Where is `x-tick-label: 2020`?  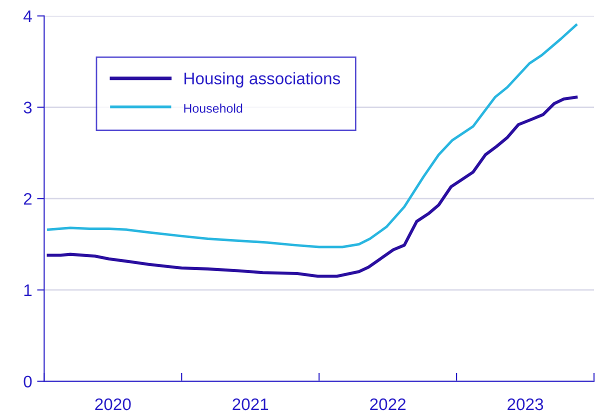
x-tick-label: 2020 is located at coordinates (113, 404).